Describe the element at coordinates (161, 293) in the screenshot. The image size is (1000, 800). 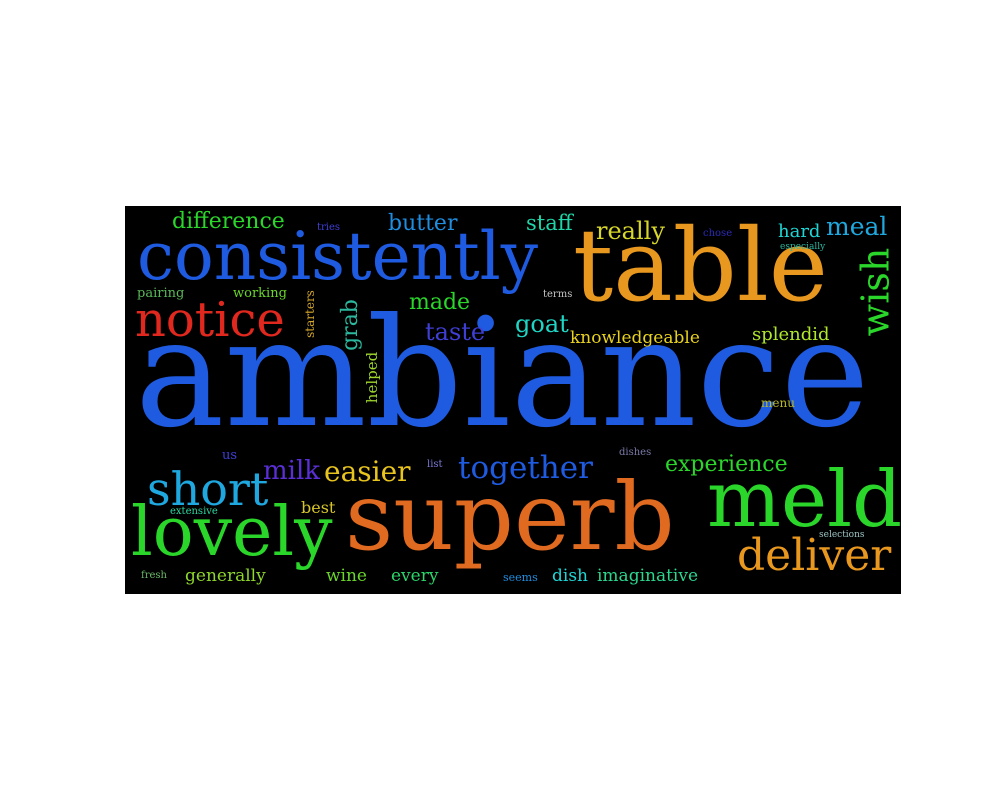
I see `word-pairing: pairing` at that location.